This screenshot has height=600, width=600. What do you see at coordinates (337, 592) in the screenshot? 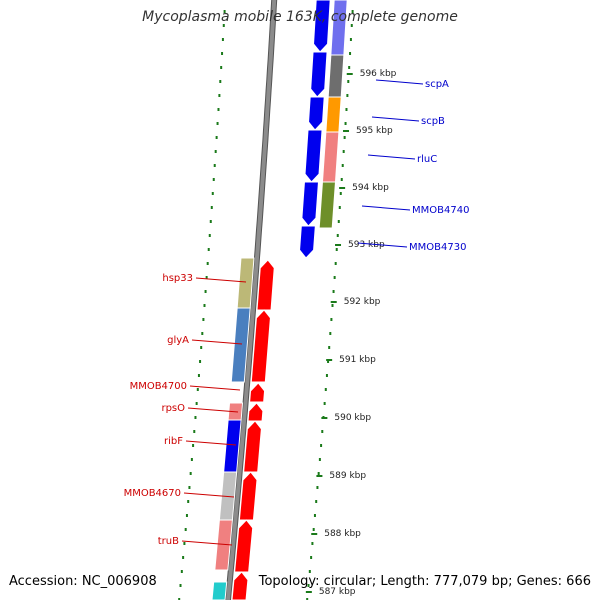
I see `kbp-tick-label: 587 kbp` at bounding box center [337, 592].